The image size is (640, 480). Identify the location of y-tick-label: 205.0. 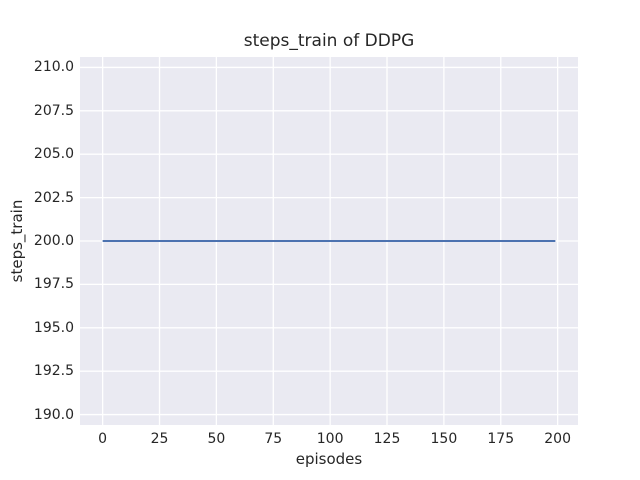
(53, 154).